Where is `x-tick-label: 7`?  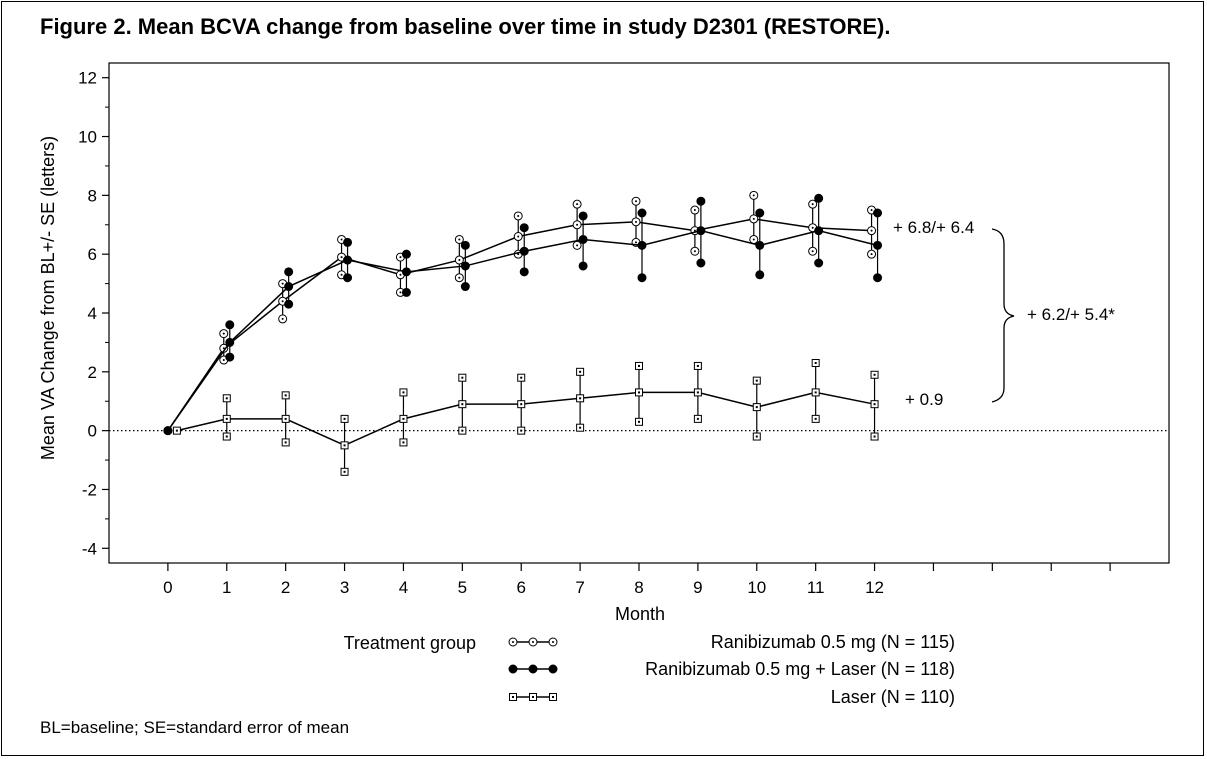 x-tick-label: 7 is located at coordinates (579, 587).